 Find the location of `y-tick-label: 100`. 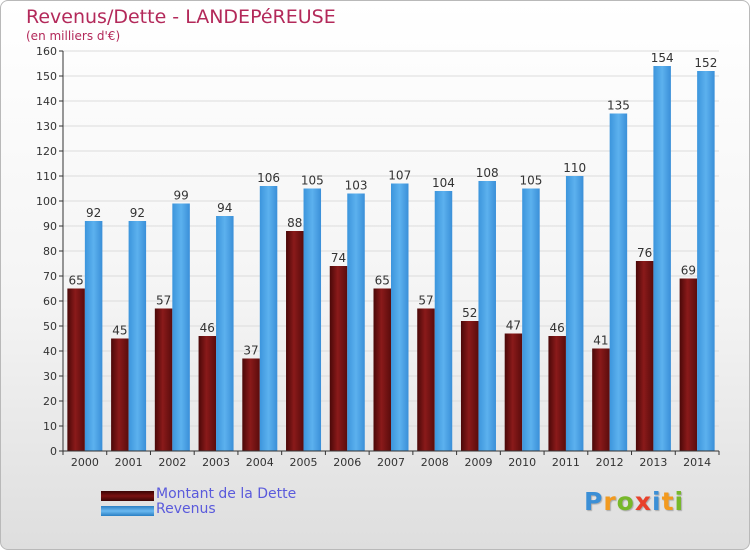

y-tick-label: 100 is located at coordinates (46, 201).